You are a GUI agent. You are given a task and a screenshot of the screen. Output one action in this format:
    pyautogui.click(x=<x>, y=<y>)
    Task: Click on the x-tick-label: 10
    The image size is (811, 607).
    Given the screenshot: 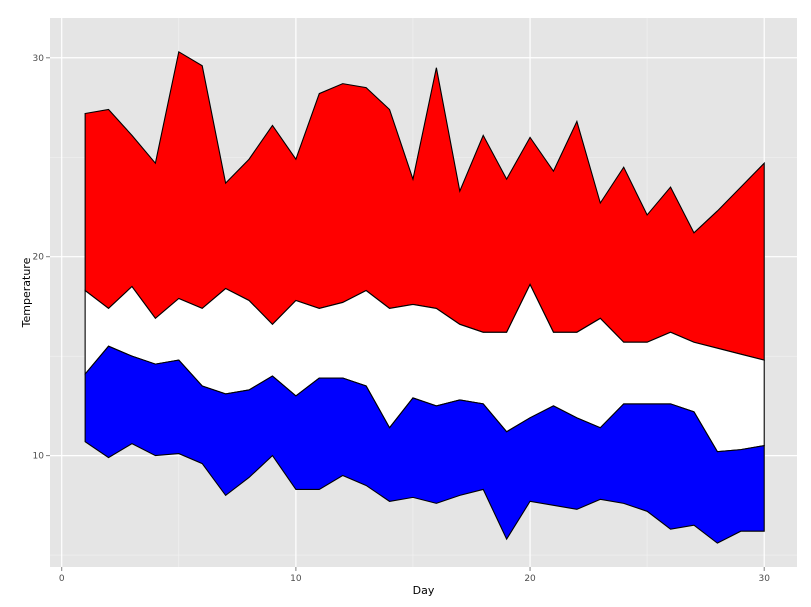 What is the action you would take?
    pyautogui.click(x=296, y=579)
    